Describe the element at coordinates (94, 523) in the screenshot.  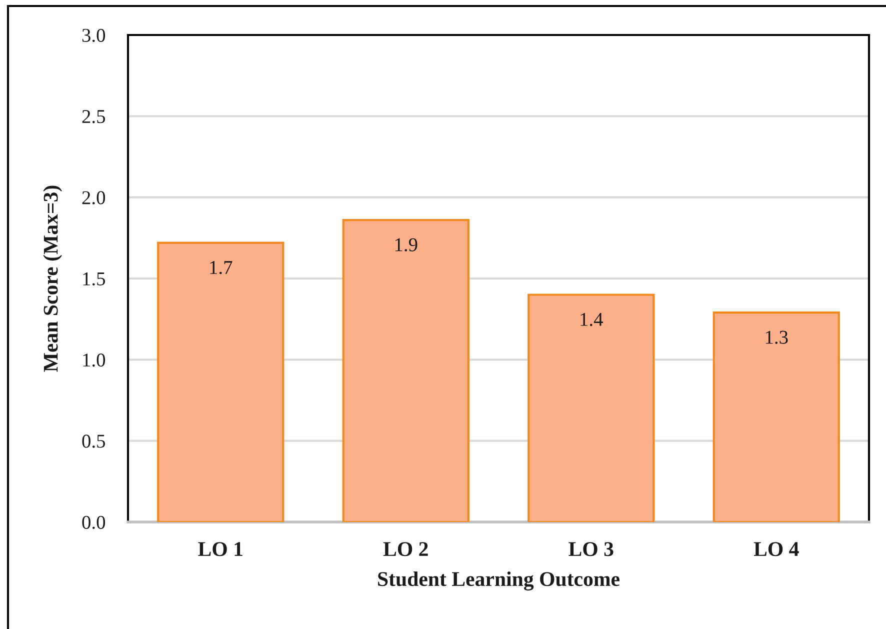
I see `y-tick-label: 0.0` at that location.